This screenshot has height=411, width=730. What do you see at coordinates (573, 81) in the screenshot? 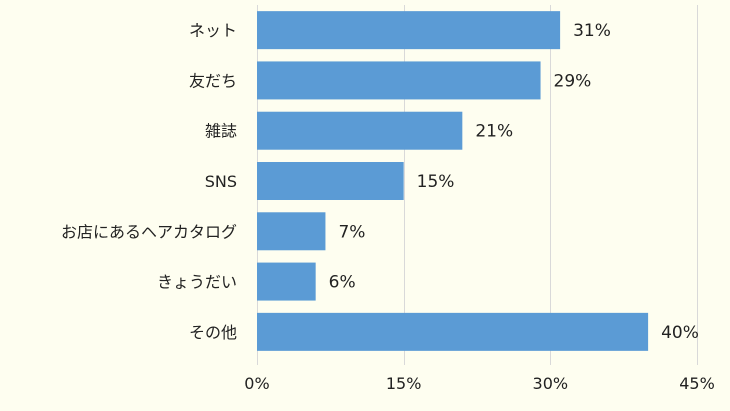
I see `value-label: 29%` at bounding box center [573, 81].